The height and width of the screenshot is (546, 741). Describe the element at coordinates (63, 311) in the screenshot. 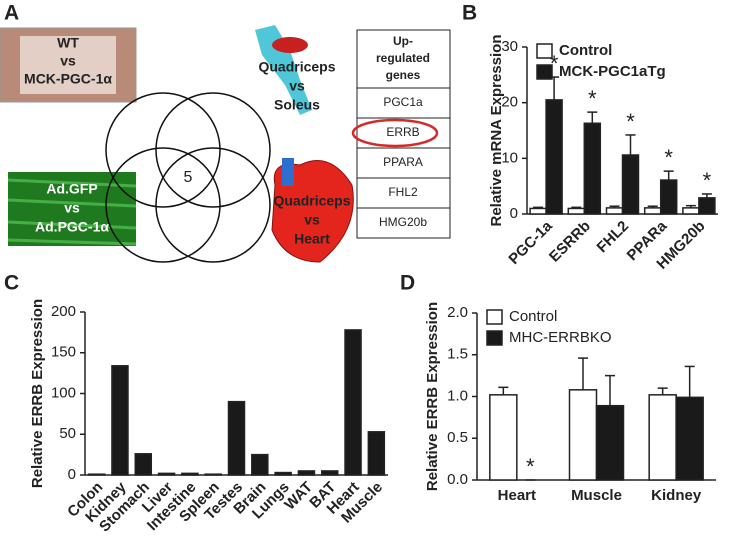

I see `y-tick-label: 200` at that location.